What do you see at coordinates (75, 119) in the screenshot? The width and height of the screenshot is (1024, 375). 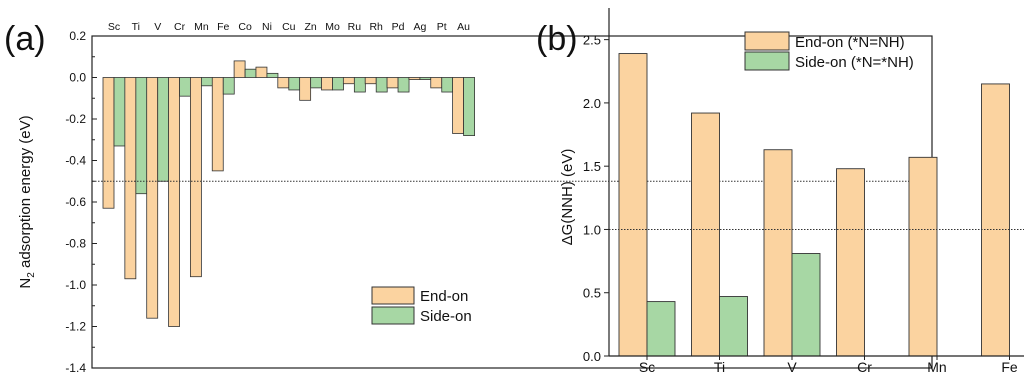 I see `panel-a-y-tick-label: -0.2` at bounding box center [75, 119].